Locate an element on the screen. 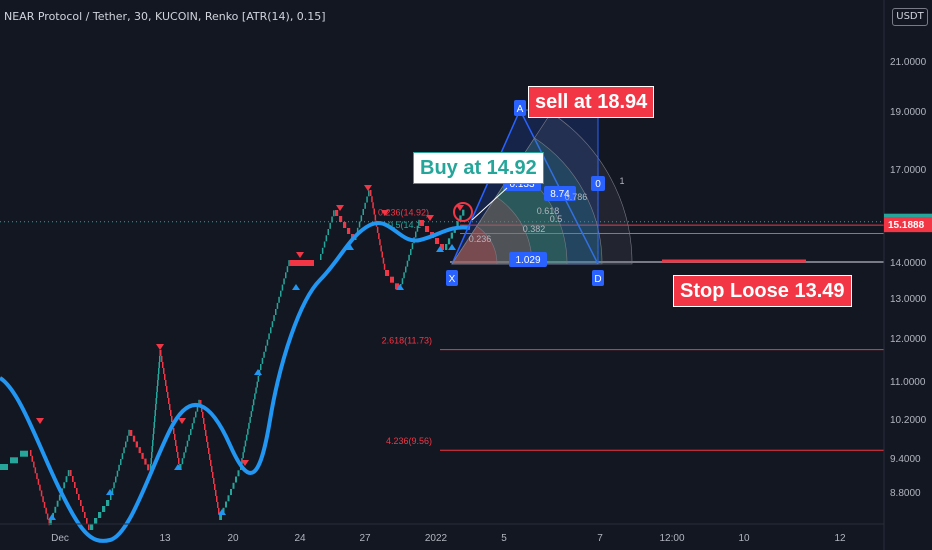  y-tick-label: 21.0000 is located at coordinates (908, 62).